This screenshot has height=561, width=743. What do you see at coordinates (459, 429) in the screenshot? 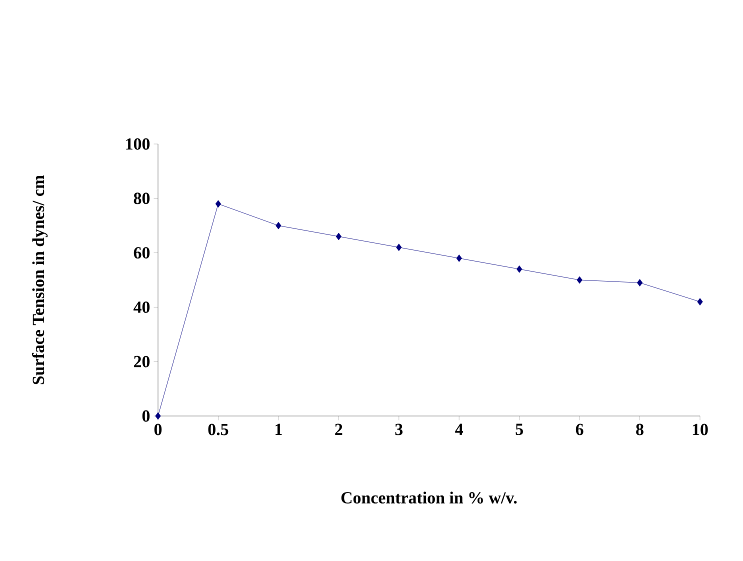
I see `x-tick-label: 4` at bounding box center [459, 429].